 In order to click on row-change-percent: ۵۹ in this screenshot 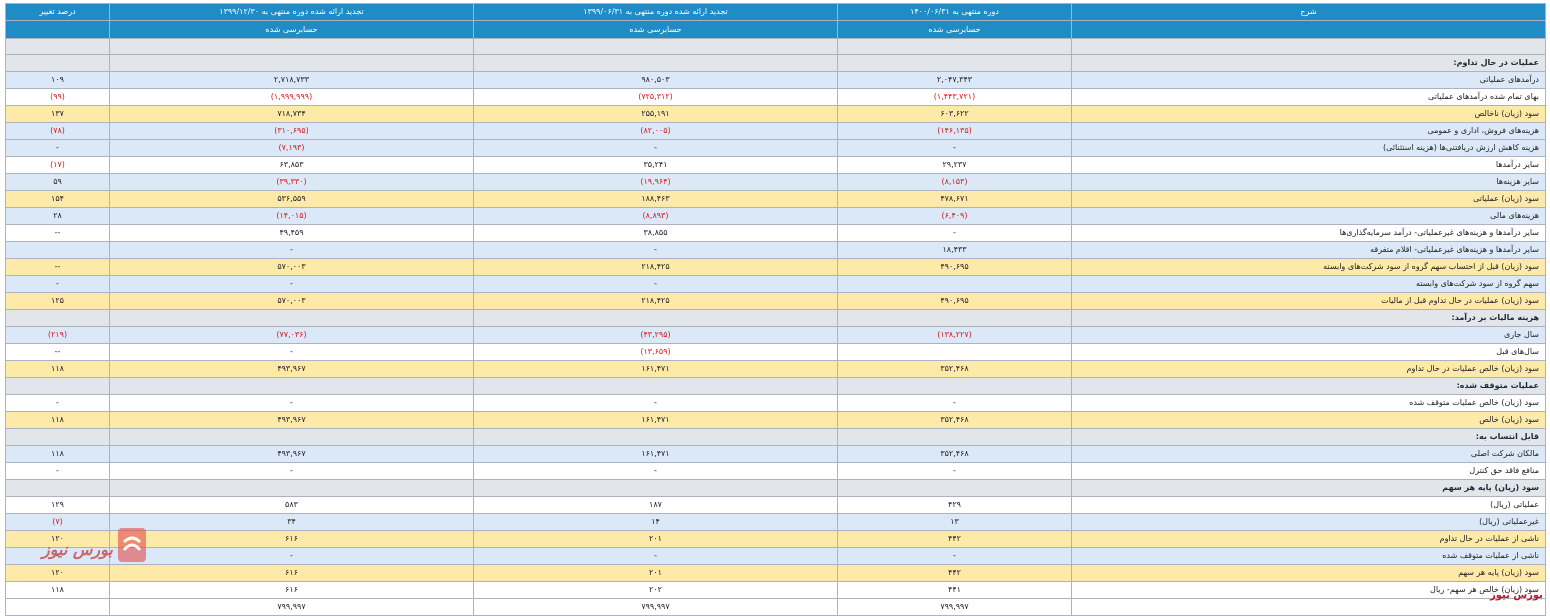, I will do `click(57, 182)`.